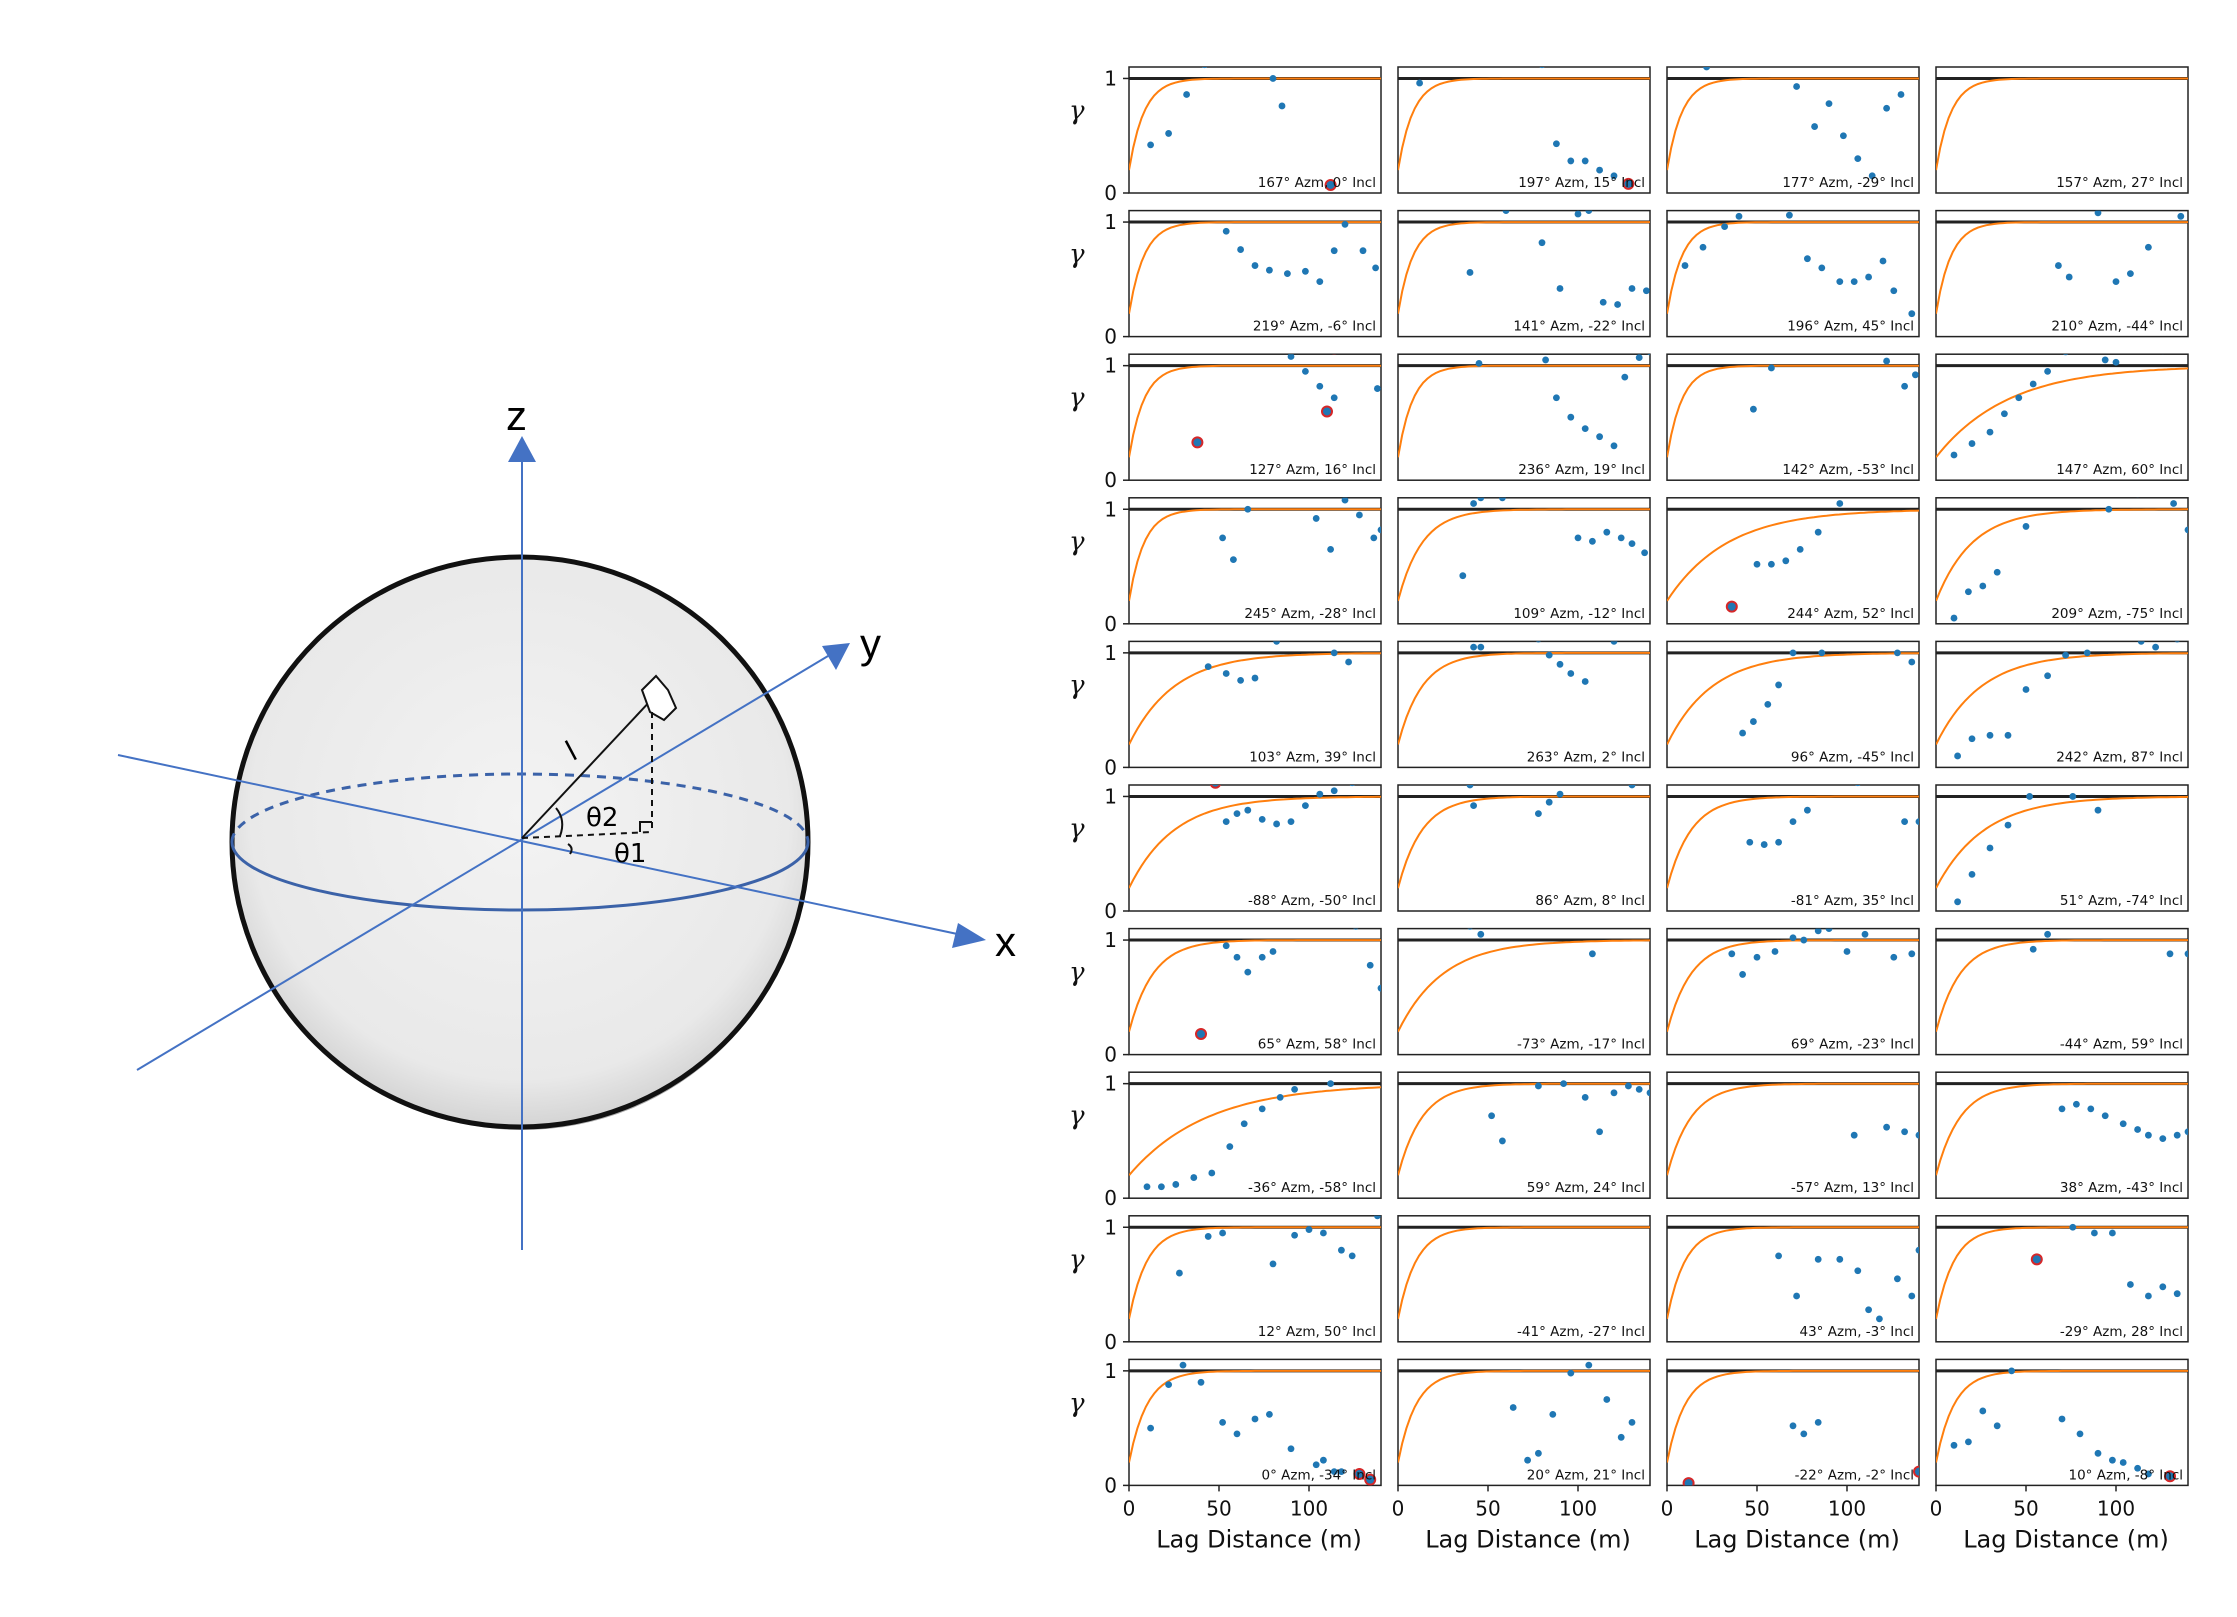 The image size is (2237, 1617). Describe the element at coordinates (1225, 566) in the screenshot. I see `variogram-panel: 245° Azm, -28° Incl 0 1γ` at that location.